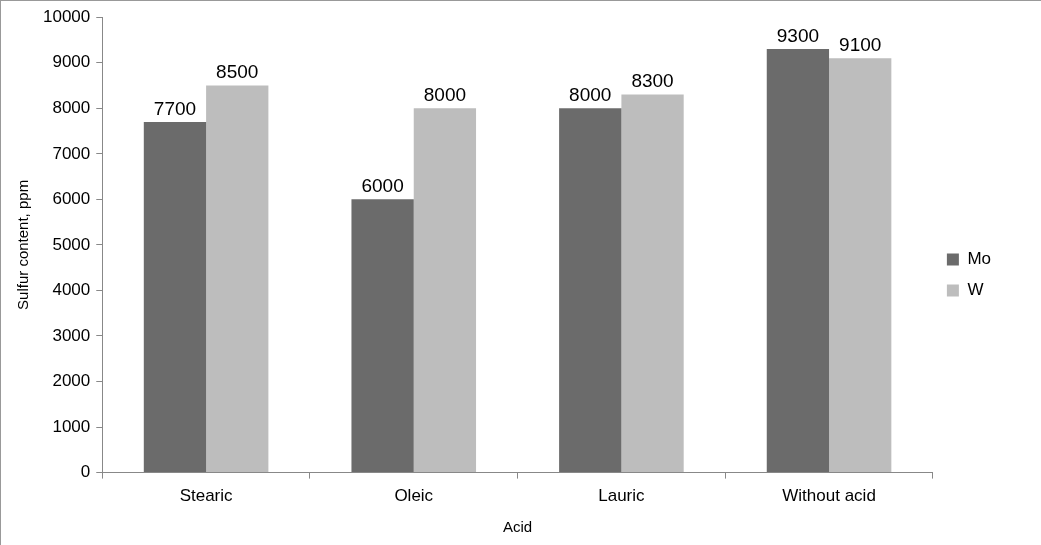 This screenshot has width=1041, height=545. Describe the element at coordinates (206, 496) in the screenshot. I see `x-tick-label: Stearic` at that location.